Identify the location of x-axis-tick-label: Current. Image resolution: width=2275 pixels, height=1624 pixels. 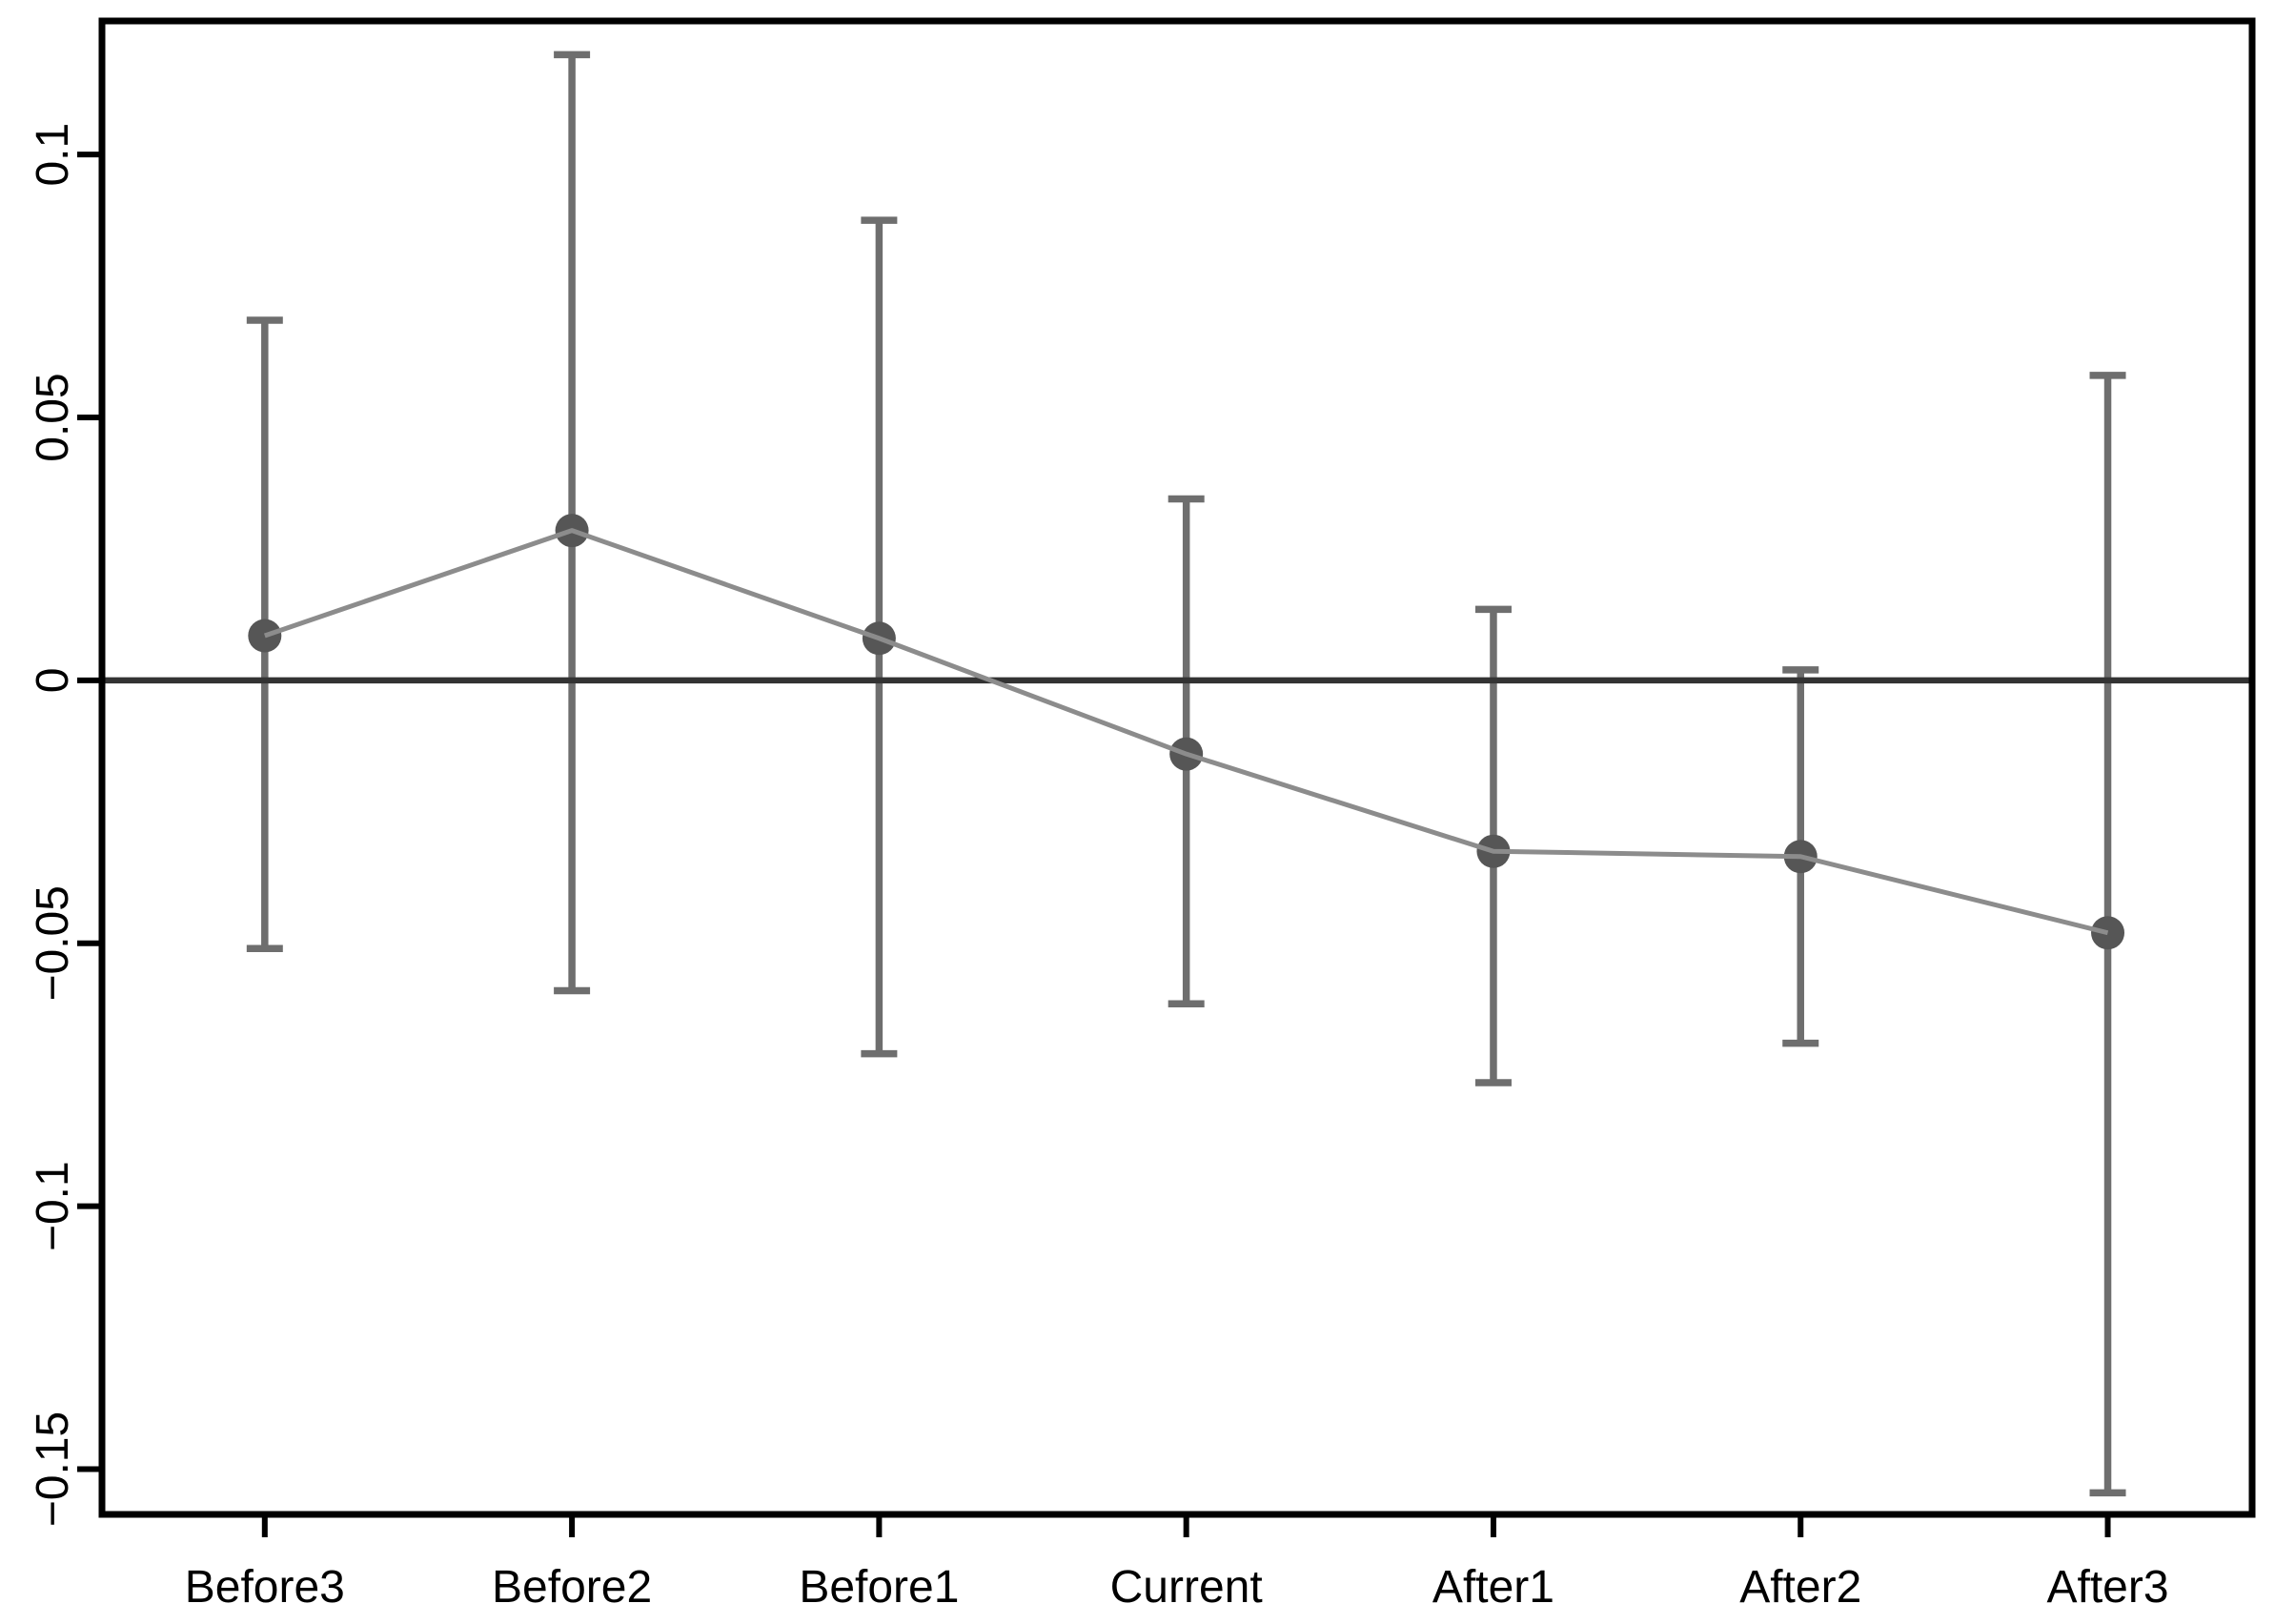
(1186, 1587).